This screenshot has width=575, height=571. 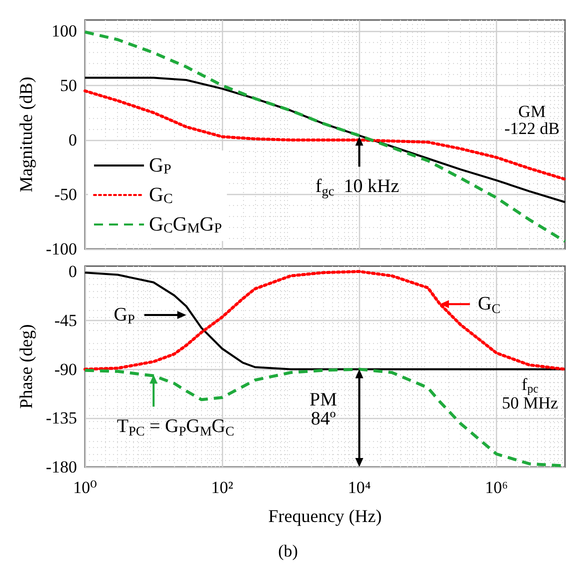 I want to click on x-tick-label: 10⁴, so click(x=359, y=487).